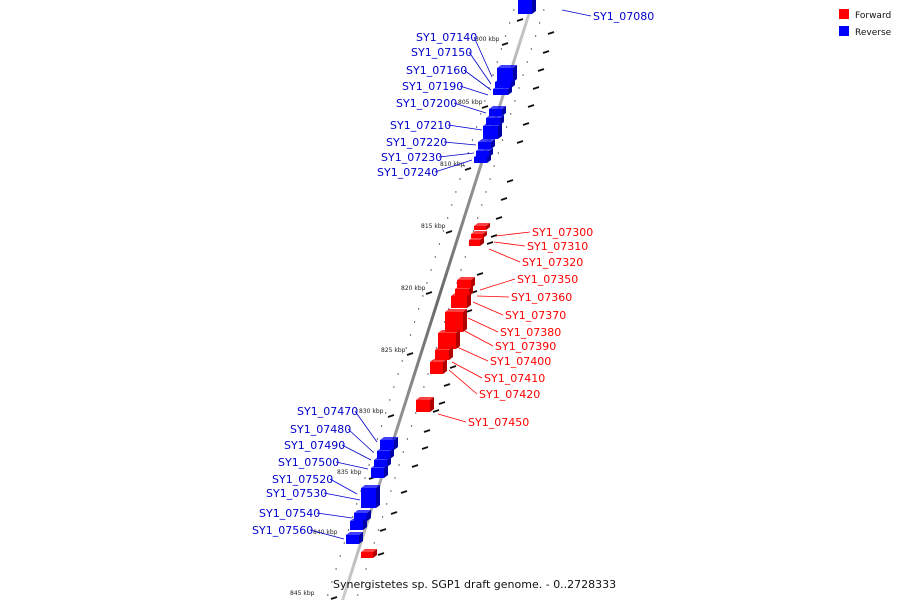  Describe the element at coordinates (557, 246) in the screenshot. I see `gene-label: SY1_07310` at that location.